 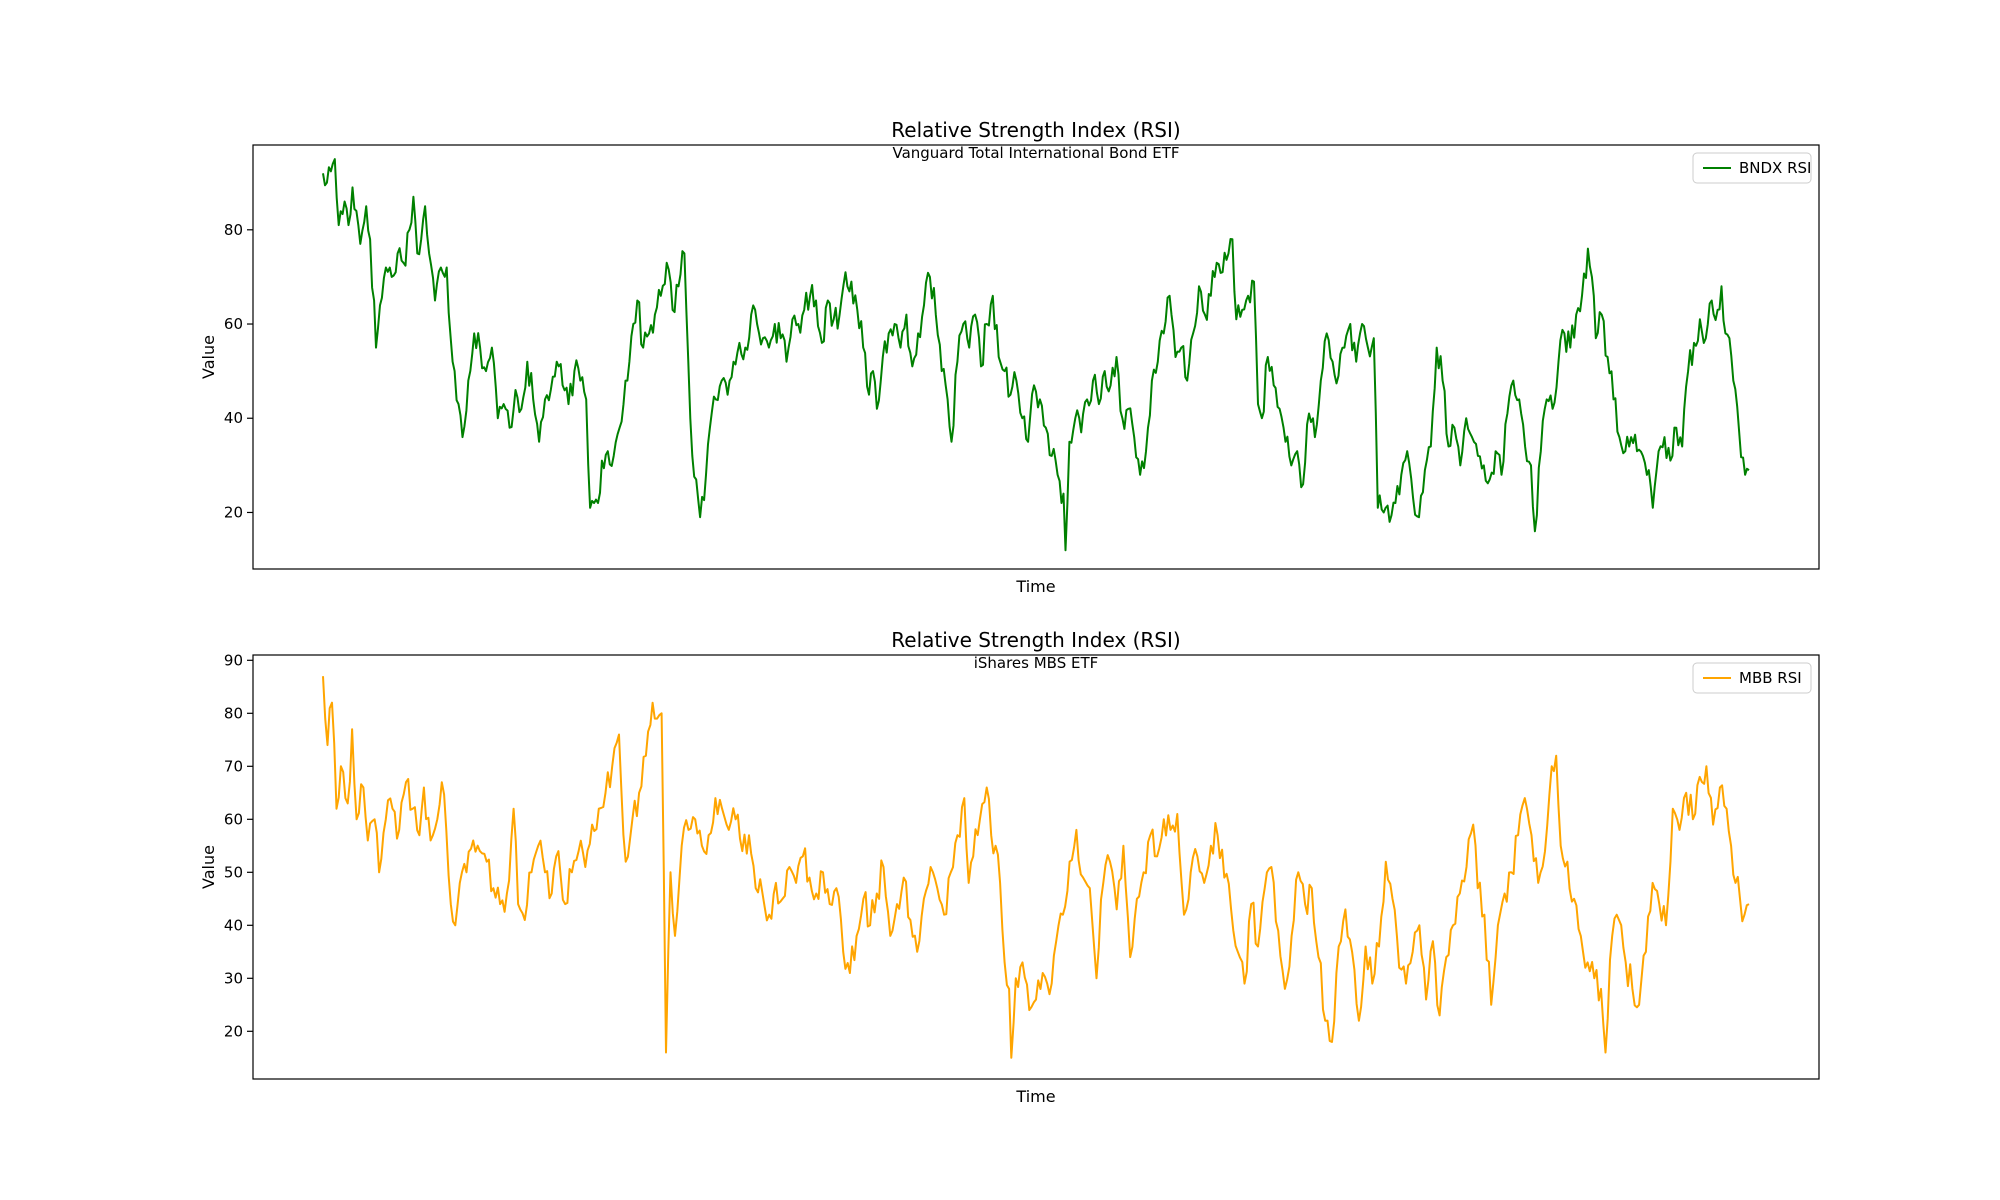 What do you see at coordinates (233, 872) in the screenshot?
I see `y-tick-label-2-50: 50` at bounding box center [233, 872].